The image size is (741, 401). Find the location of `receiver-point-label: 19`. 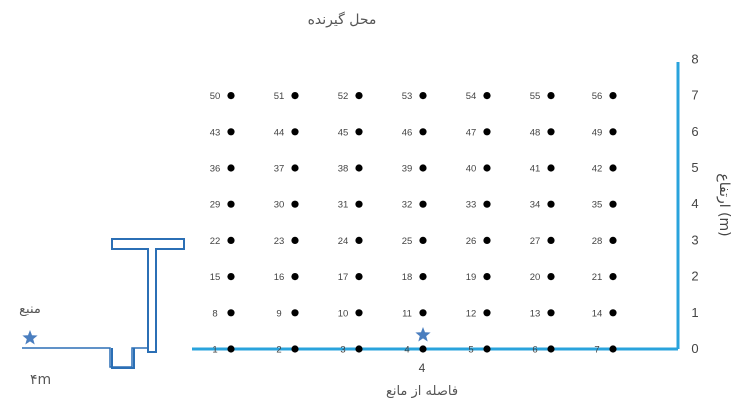

receiver-point-label: 19 is located at coordinates (471, 277).